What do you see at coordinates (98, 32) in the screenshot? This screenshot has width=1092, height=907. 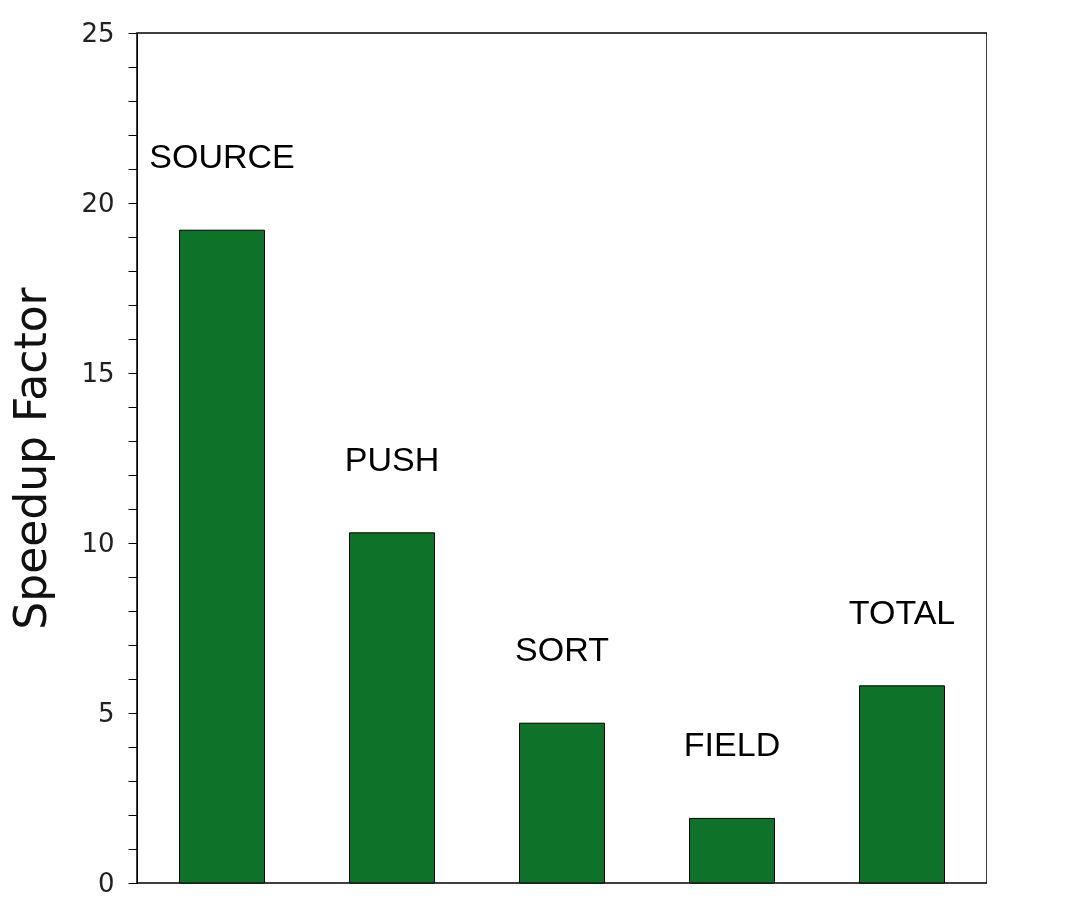 I see `y-tick-label: 25` at bounding box center [98, 32].